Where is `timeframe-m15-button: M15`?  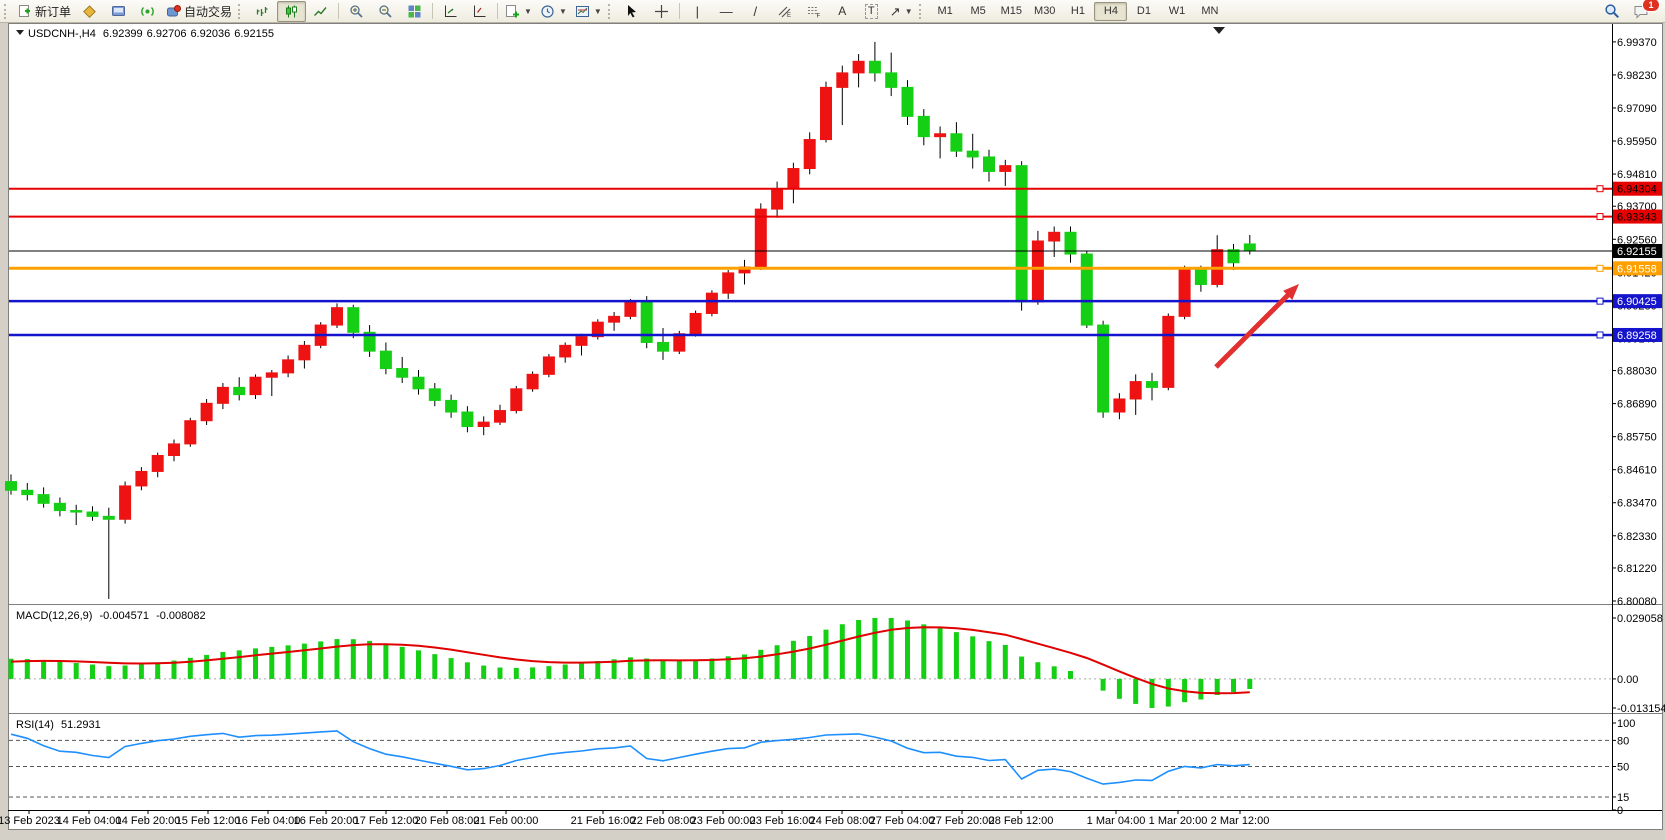
timeframe-m15-button: M15 is located at coordinates (1011, 11).